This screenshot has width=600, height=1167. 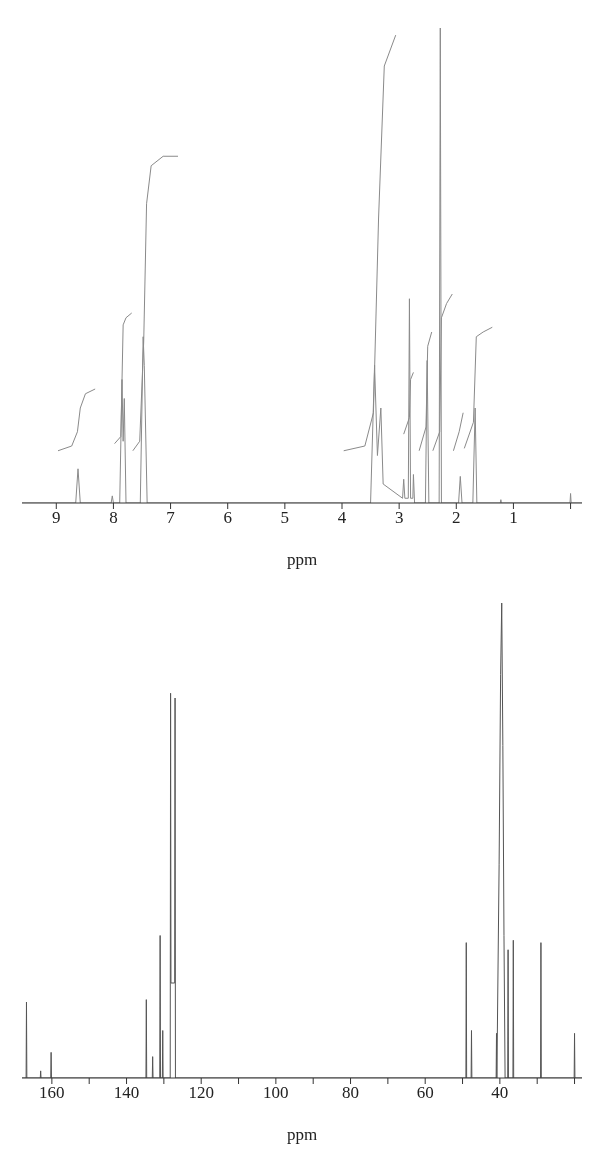 I want to click on x-tick-label: 100, so click(x=276, y=1093).